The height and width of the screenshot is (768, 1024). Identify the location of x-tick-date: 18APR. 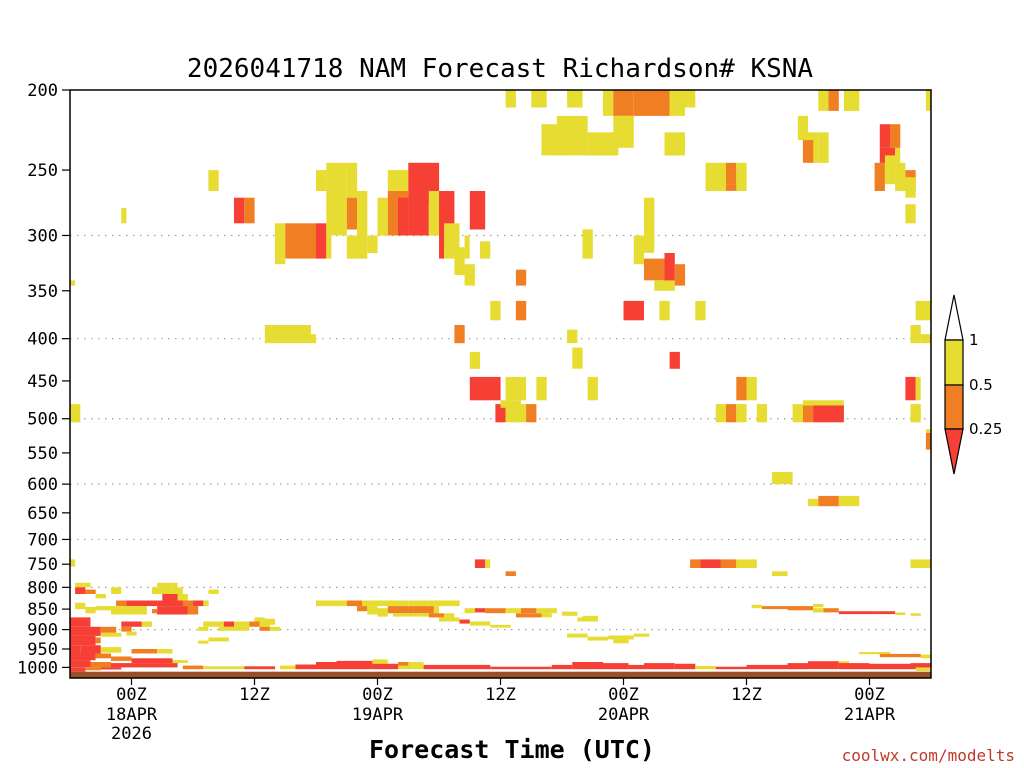
(132, 715).